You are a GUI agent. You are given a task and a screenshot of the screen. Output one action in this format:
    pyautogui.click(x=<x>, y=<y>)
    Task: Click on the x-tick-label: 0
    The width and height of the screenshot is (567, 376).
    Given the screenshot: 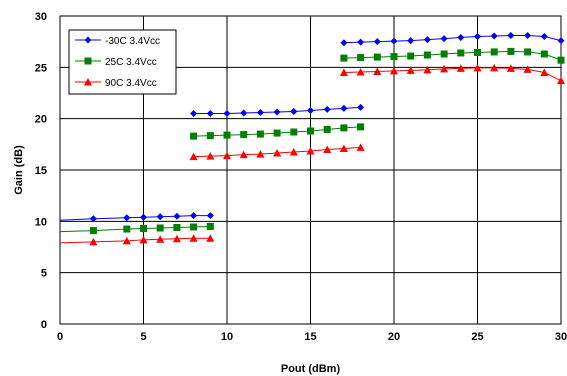 What is the action you would take?
    pyautogui.click(x=60, y=337)
    